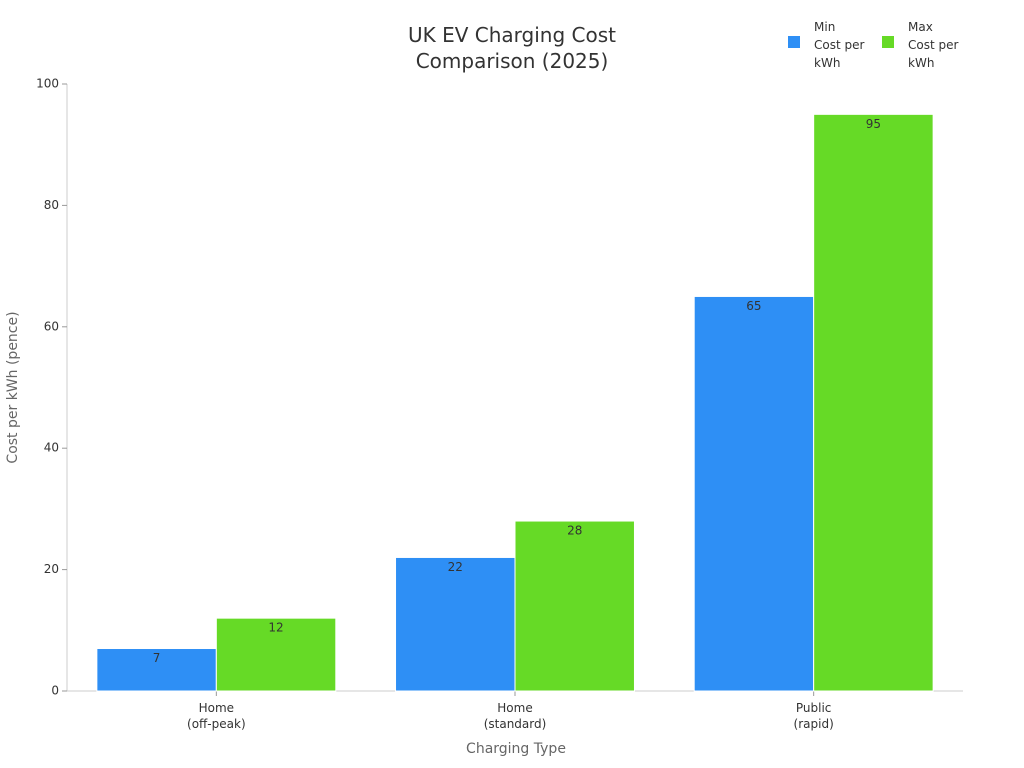 Image resolution: width=1024 pixels, height=768 pixels. Describe the element at coordinates (55, 691) in the screenshot. I see `y-tick-label: 0` at that location.